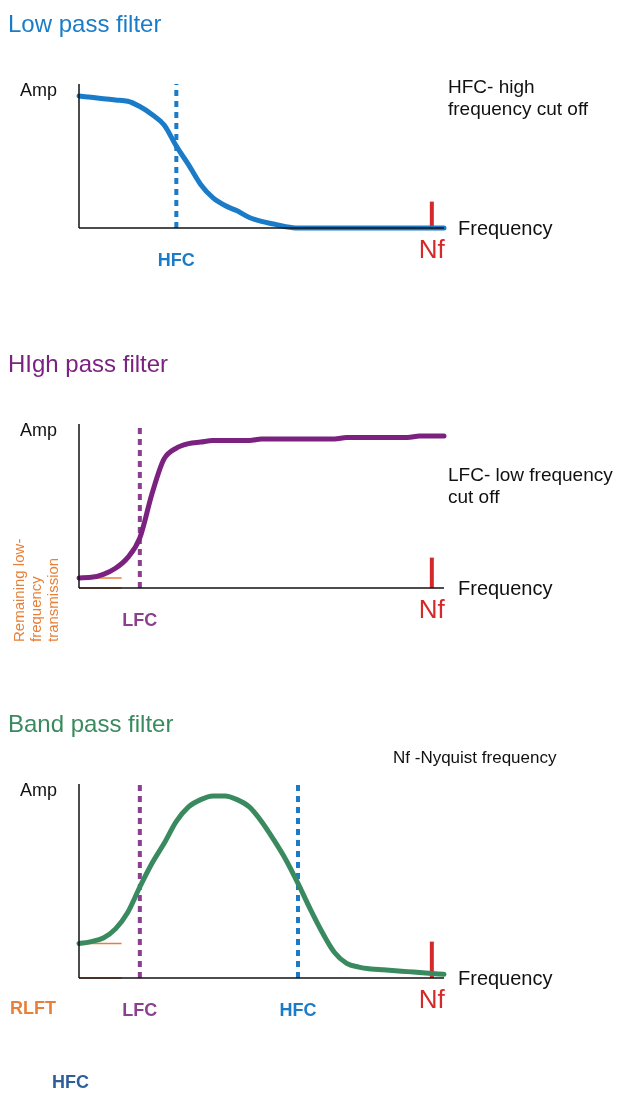 The width and height of the screenshot is (622, 1106). I want to click on x-tick-label: HFC, so click(298, 1010).